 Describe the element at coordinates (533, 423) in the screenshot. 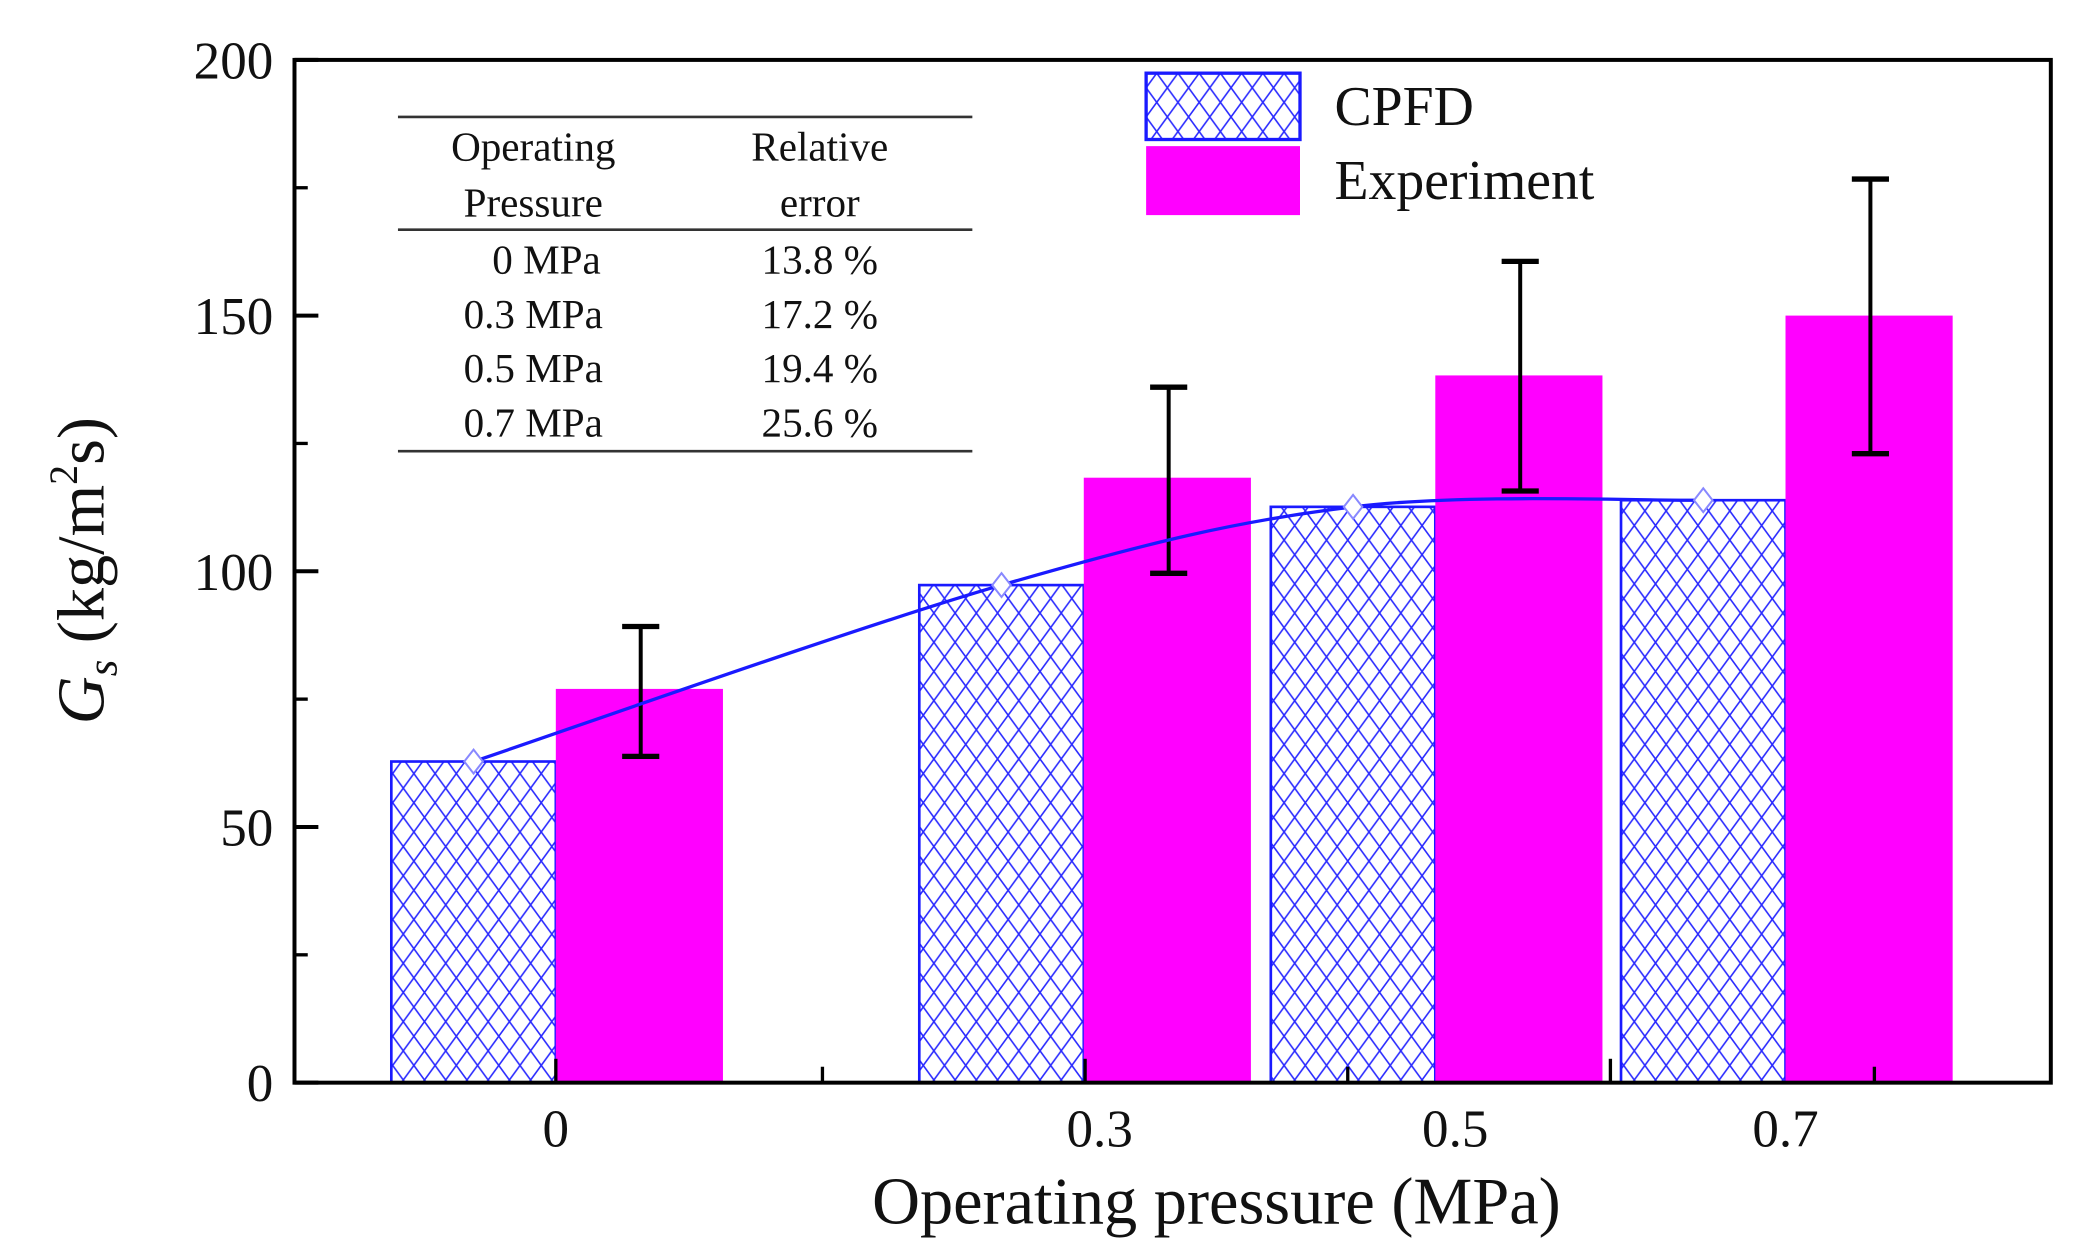

I see `table-cell: 0.7 MPa` at that location.